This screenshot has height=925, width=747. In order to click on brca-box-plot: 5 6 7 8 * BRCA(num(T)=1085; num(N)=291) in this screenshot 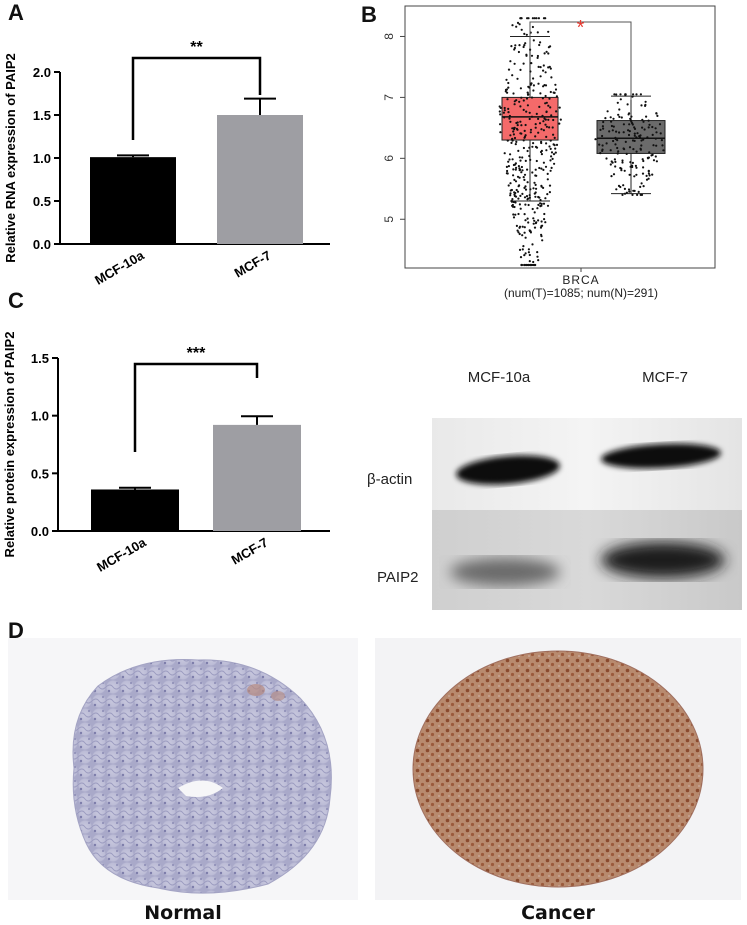, I will do `click(549, 152)`.